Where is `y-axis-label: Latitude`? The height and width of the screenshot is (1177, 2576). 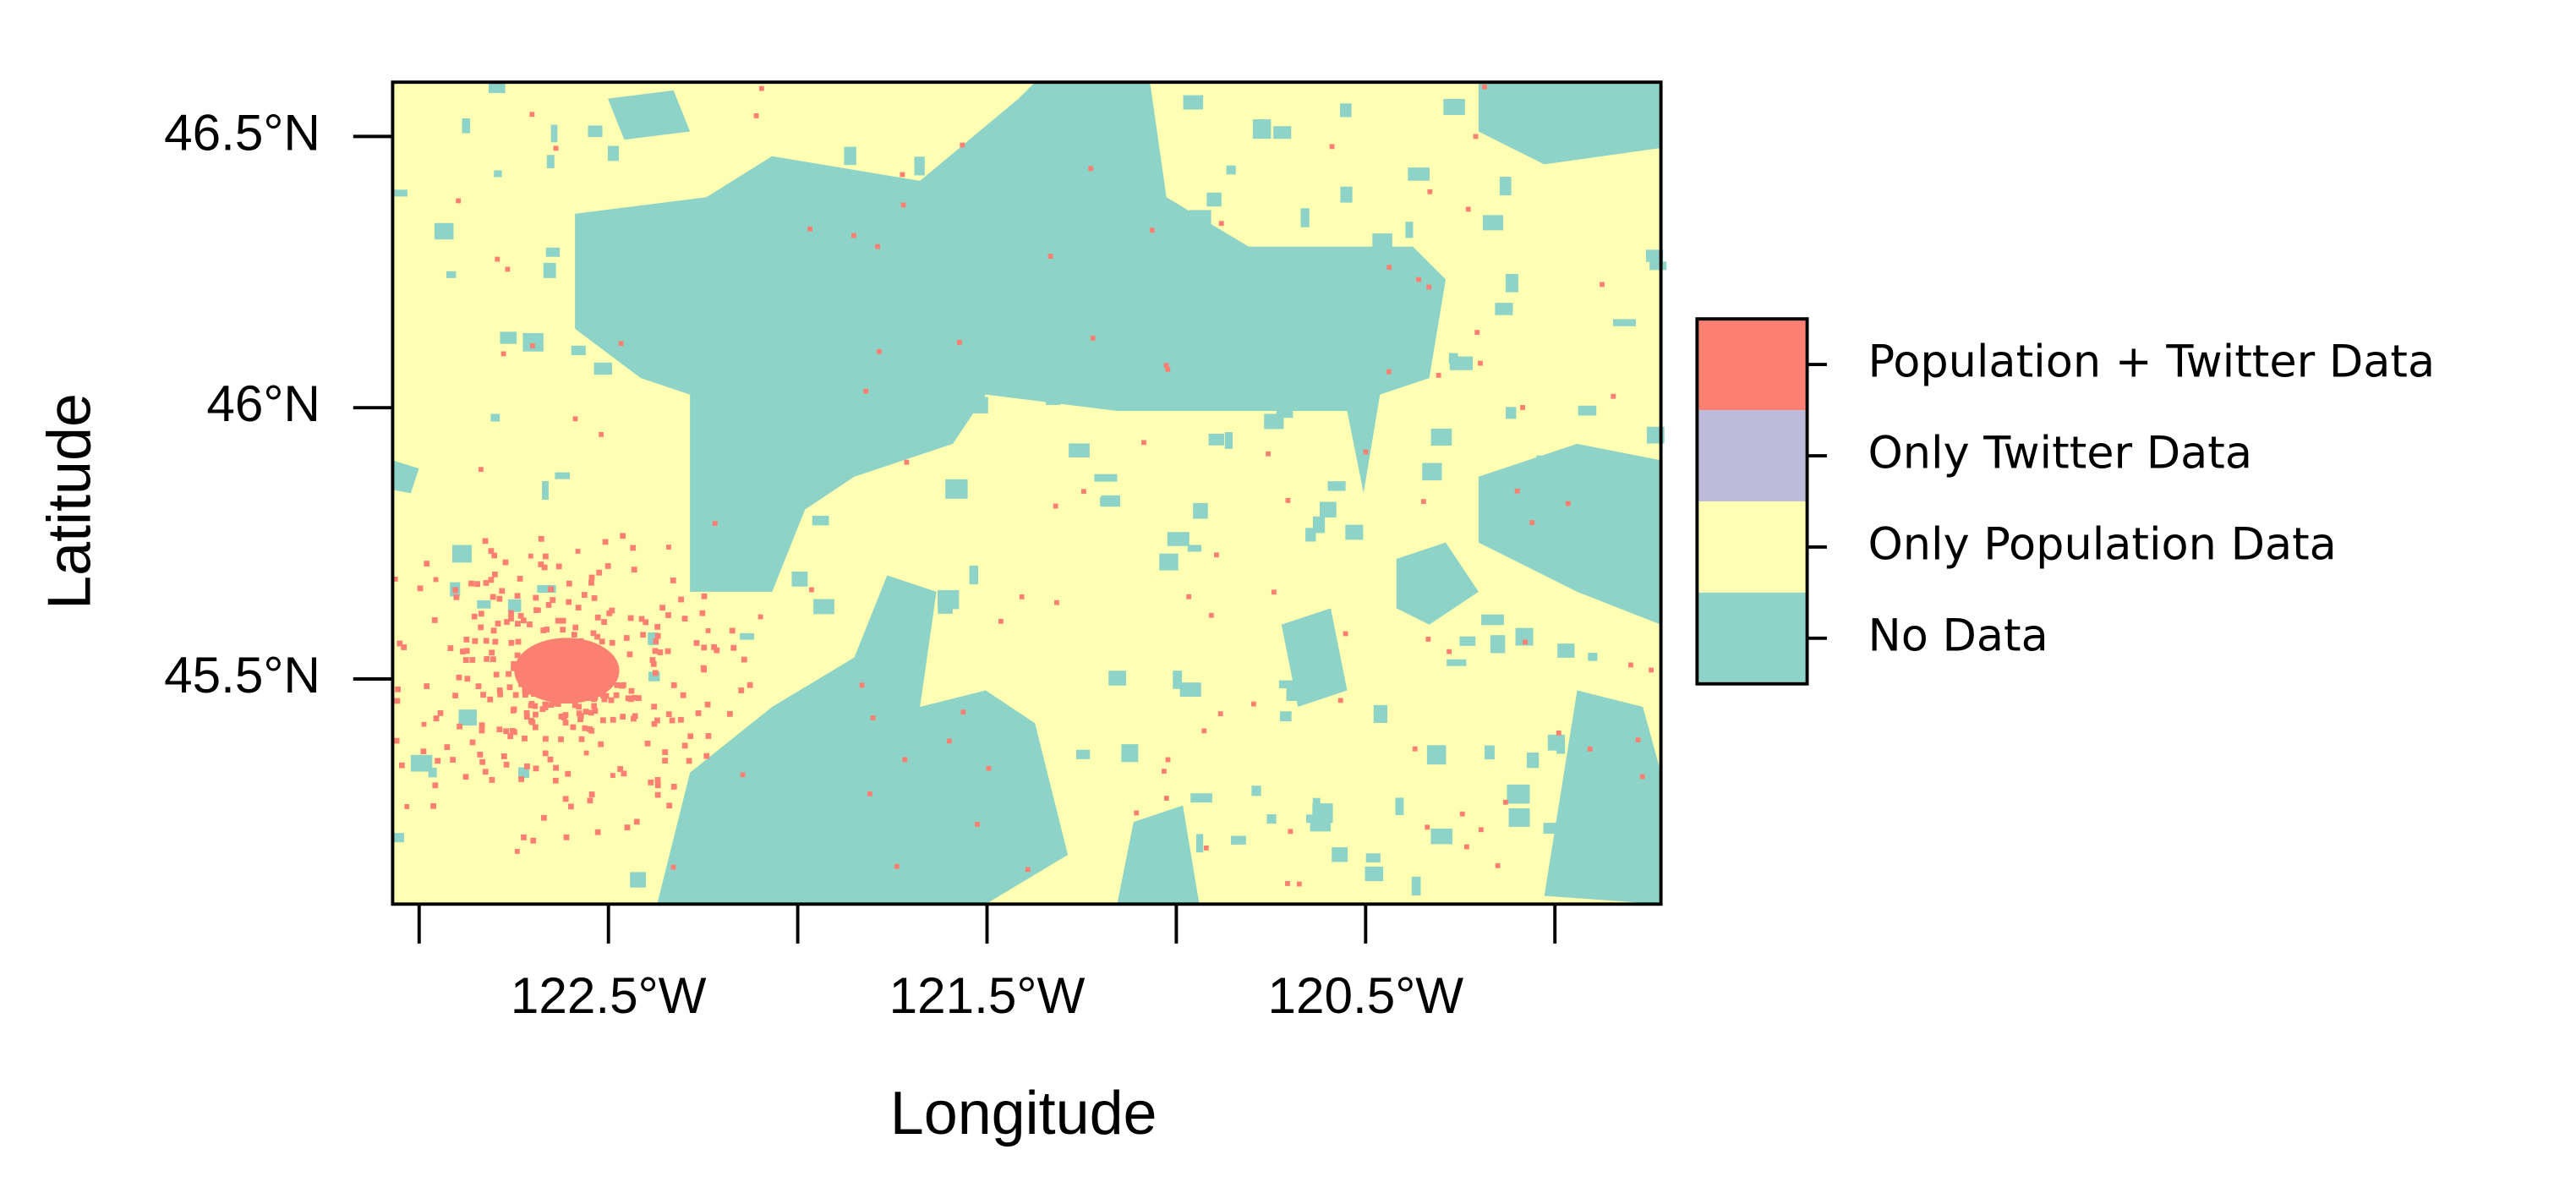
y-axis-label: Latitude is located at coordinates (69, 502).